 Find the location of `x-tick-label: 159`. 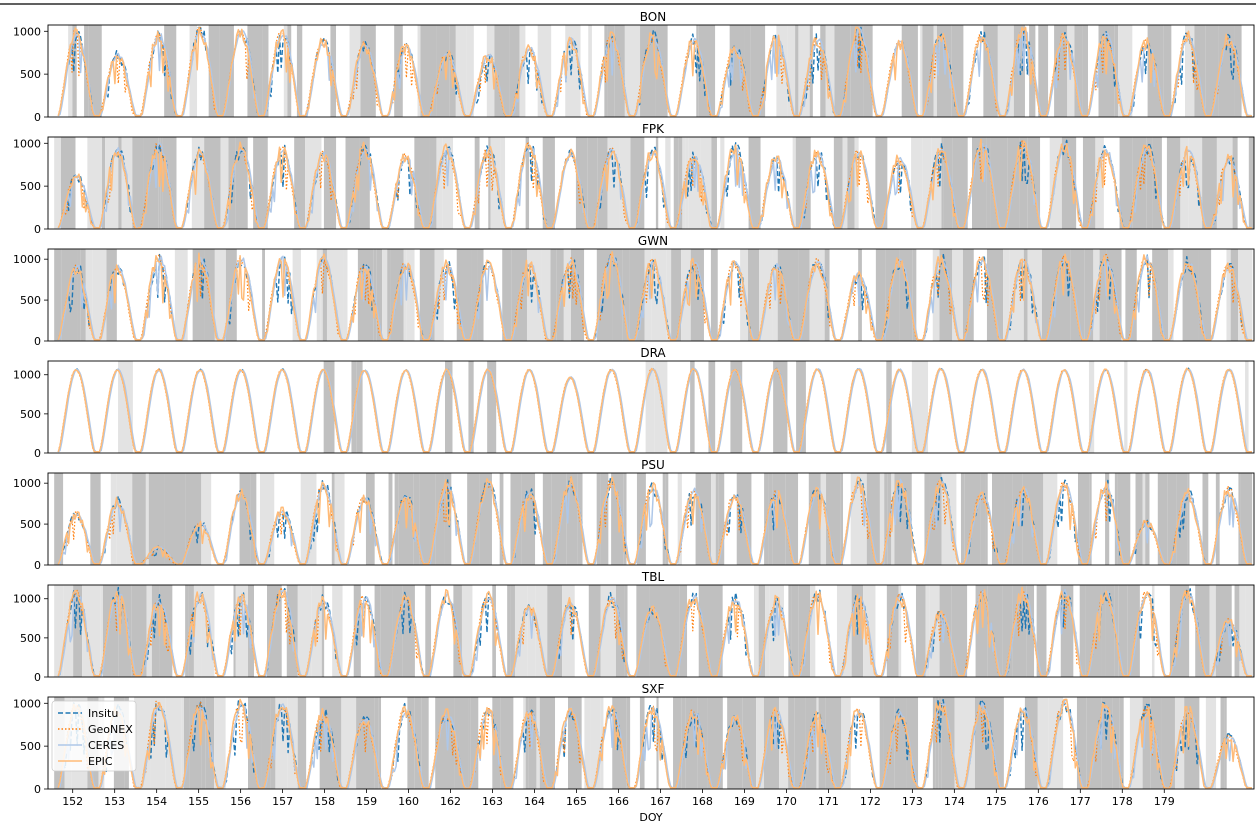

x-tick-label: 159 is located at coordinates (366, 801).